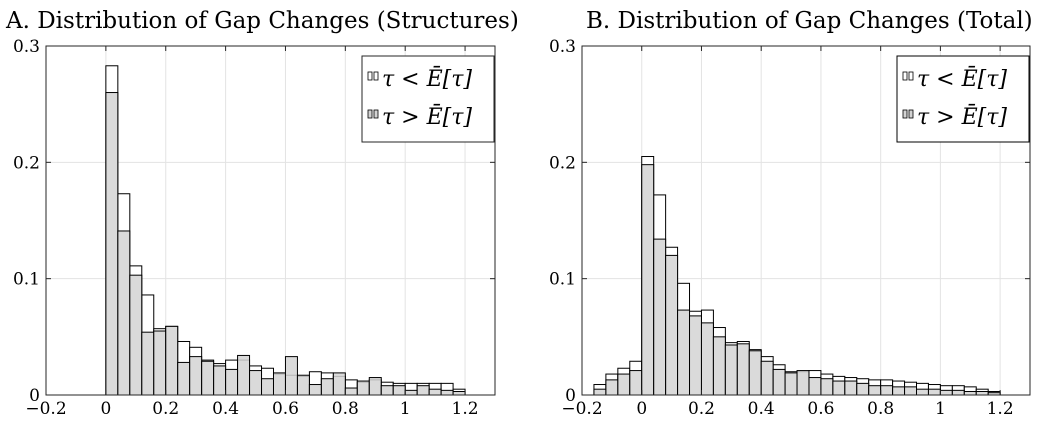 This screenshot has height=426, width=1053. Describe the element at coordinates (345, 409) in the screenshot. I see `x-tick-label: 0.8` at that location.